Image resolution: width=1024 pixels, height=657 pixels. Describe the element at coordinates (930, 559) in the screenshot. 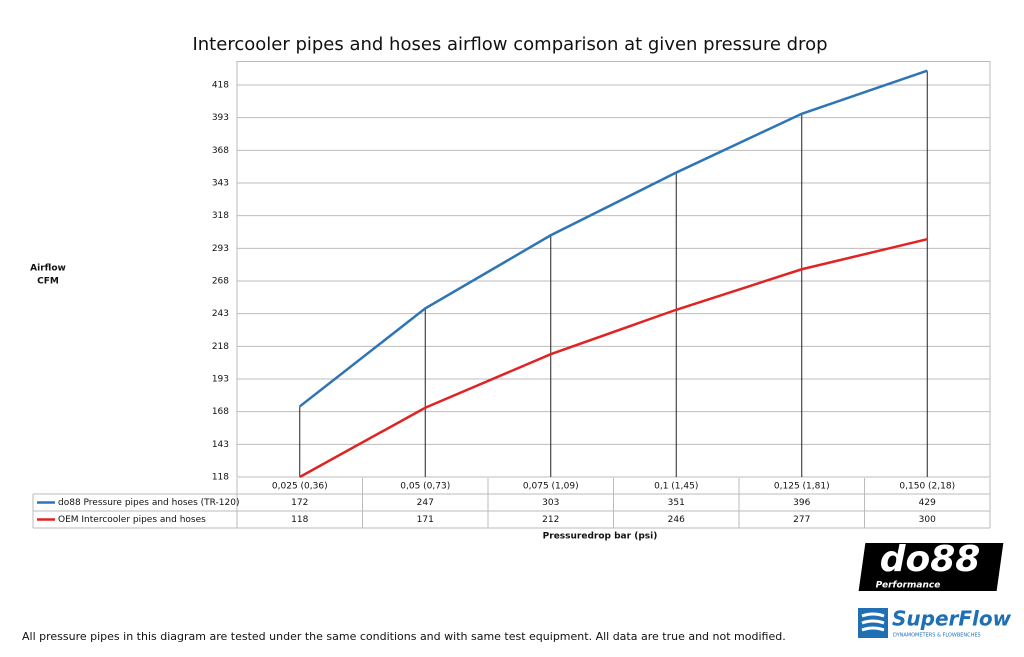

I see `logo-text: do88` at that location.